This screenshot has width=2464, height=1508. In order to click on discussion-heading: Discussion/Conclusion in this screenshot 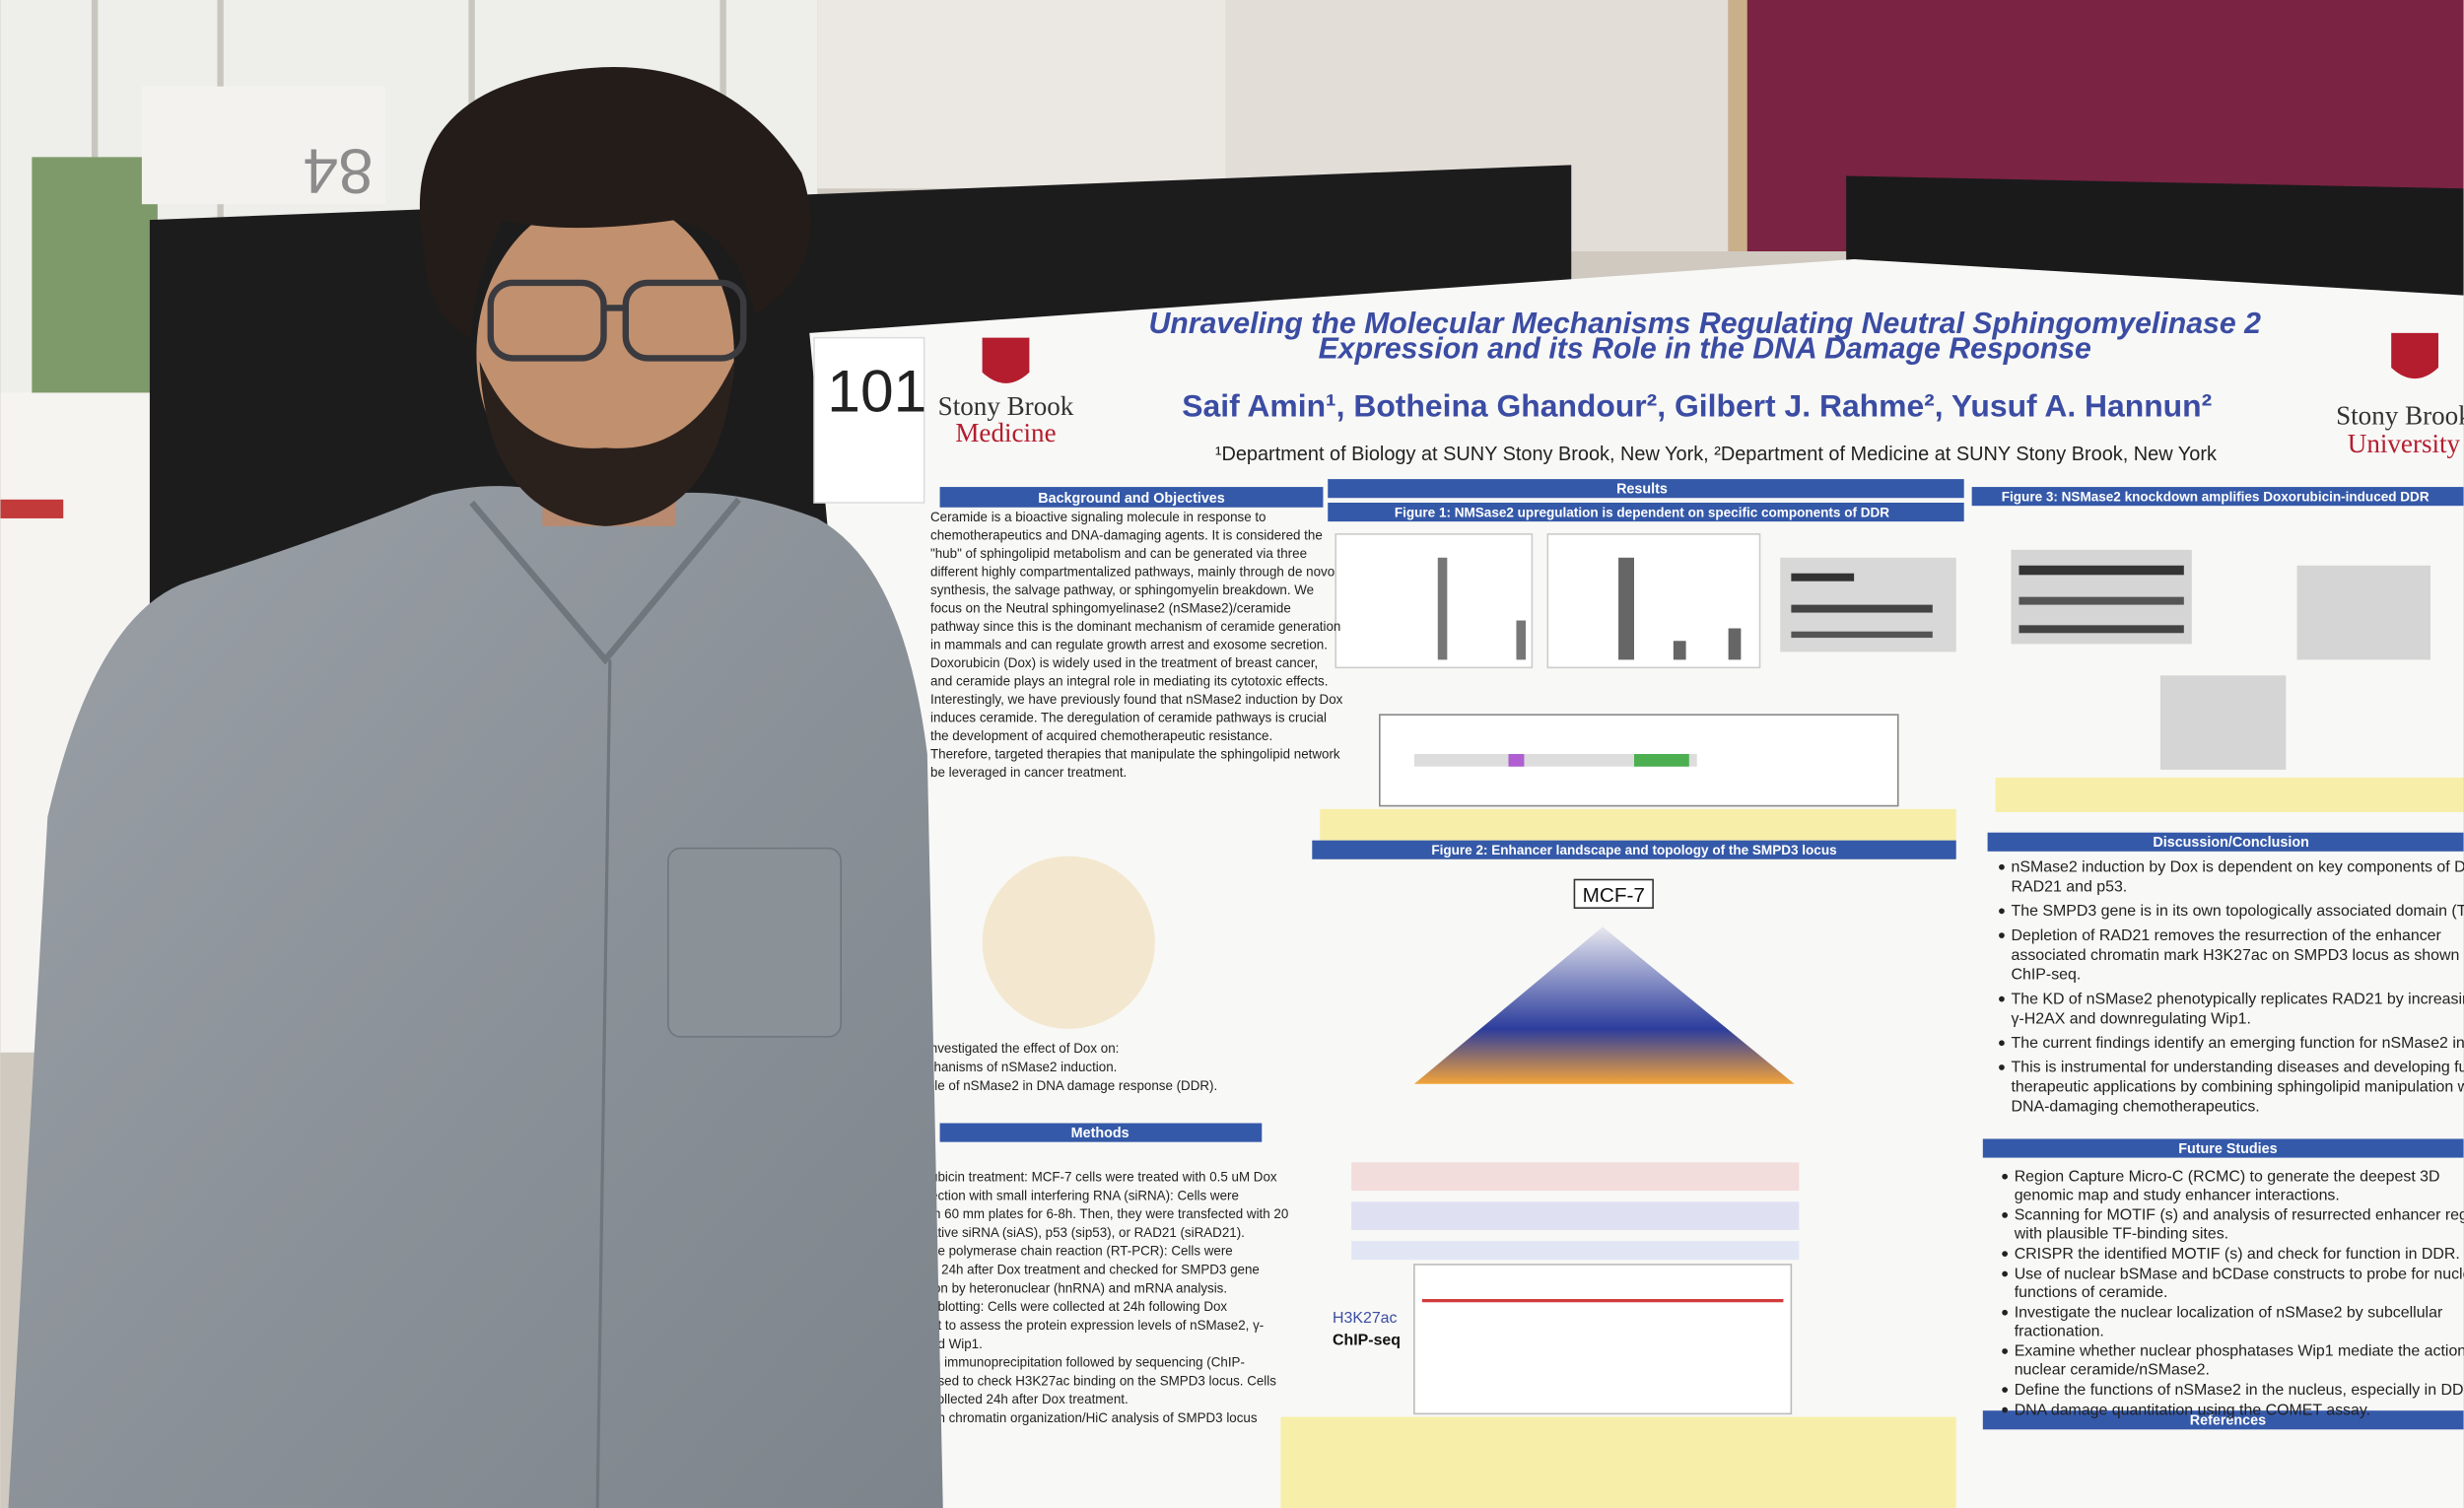, I will do `click(2230, 843)`.